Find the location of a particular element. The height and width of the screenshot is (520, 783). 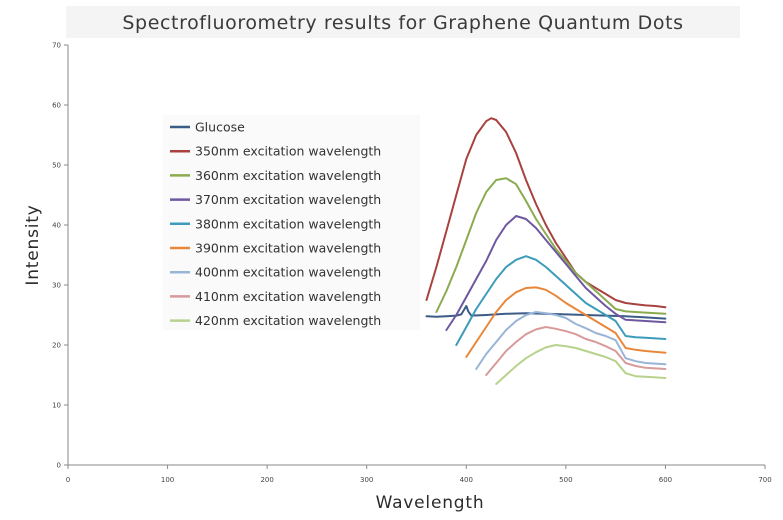

legend-entry: 410nm excitation wavelength is located at coordinates (288, 296).